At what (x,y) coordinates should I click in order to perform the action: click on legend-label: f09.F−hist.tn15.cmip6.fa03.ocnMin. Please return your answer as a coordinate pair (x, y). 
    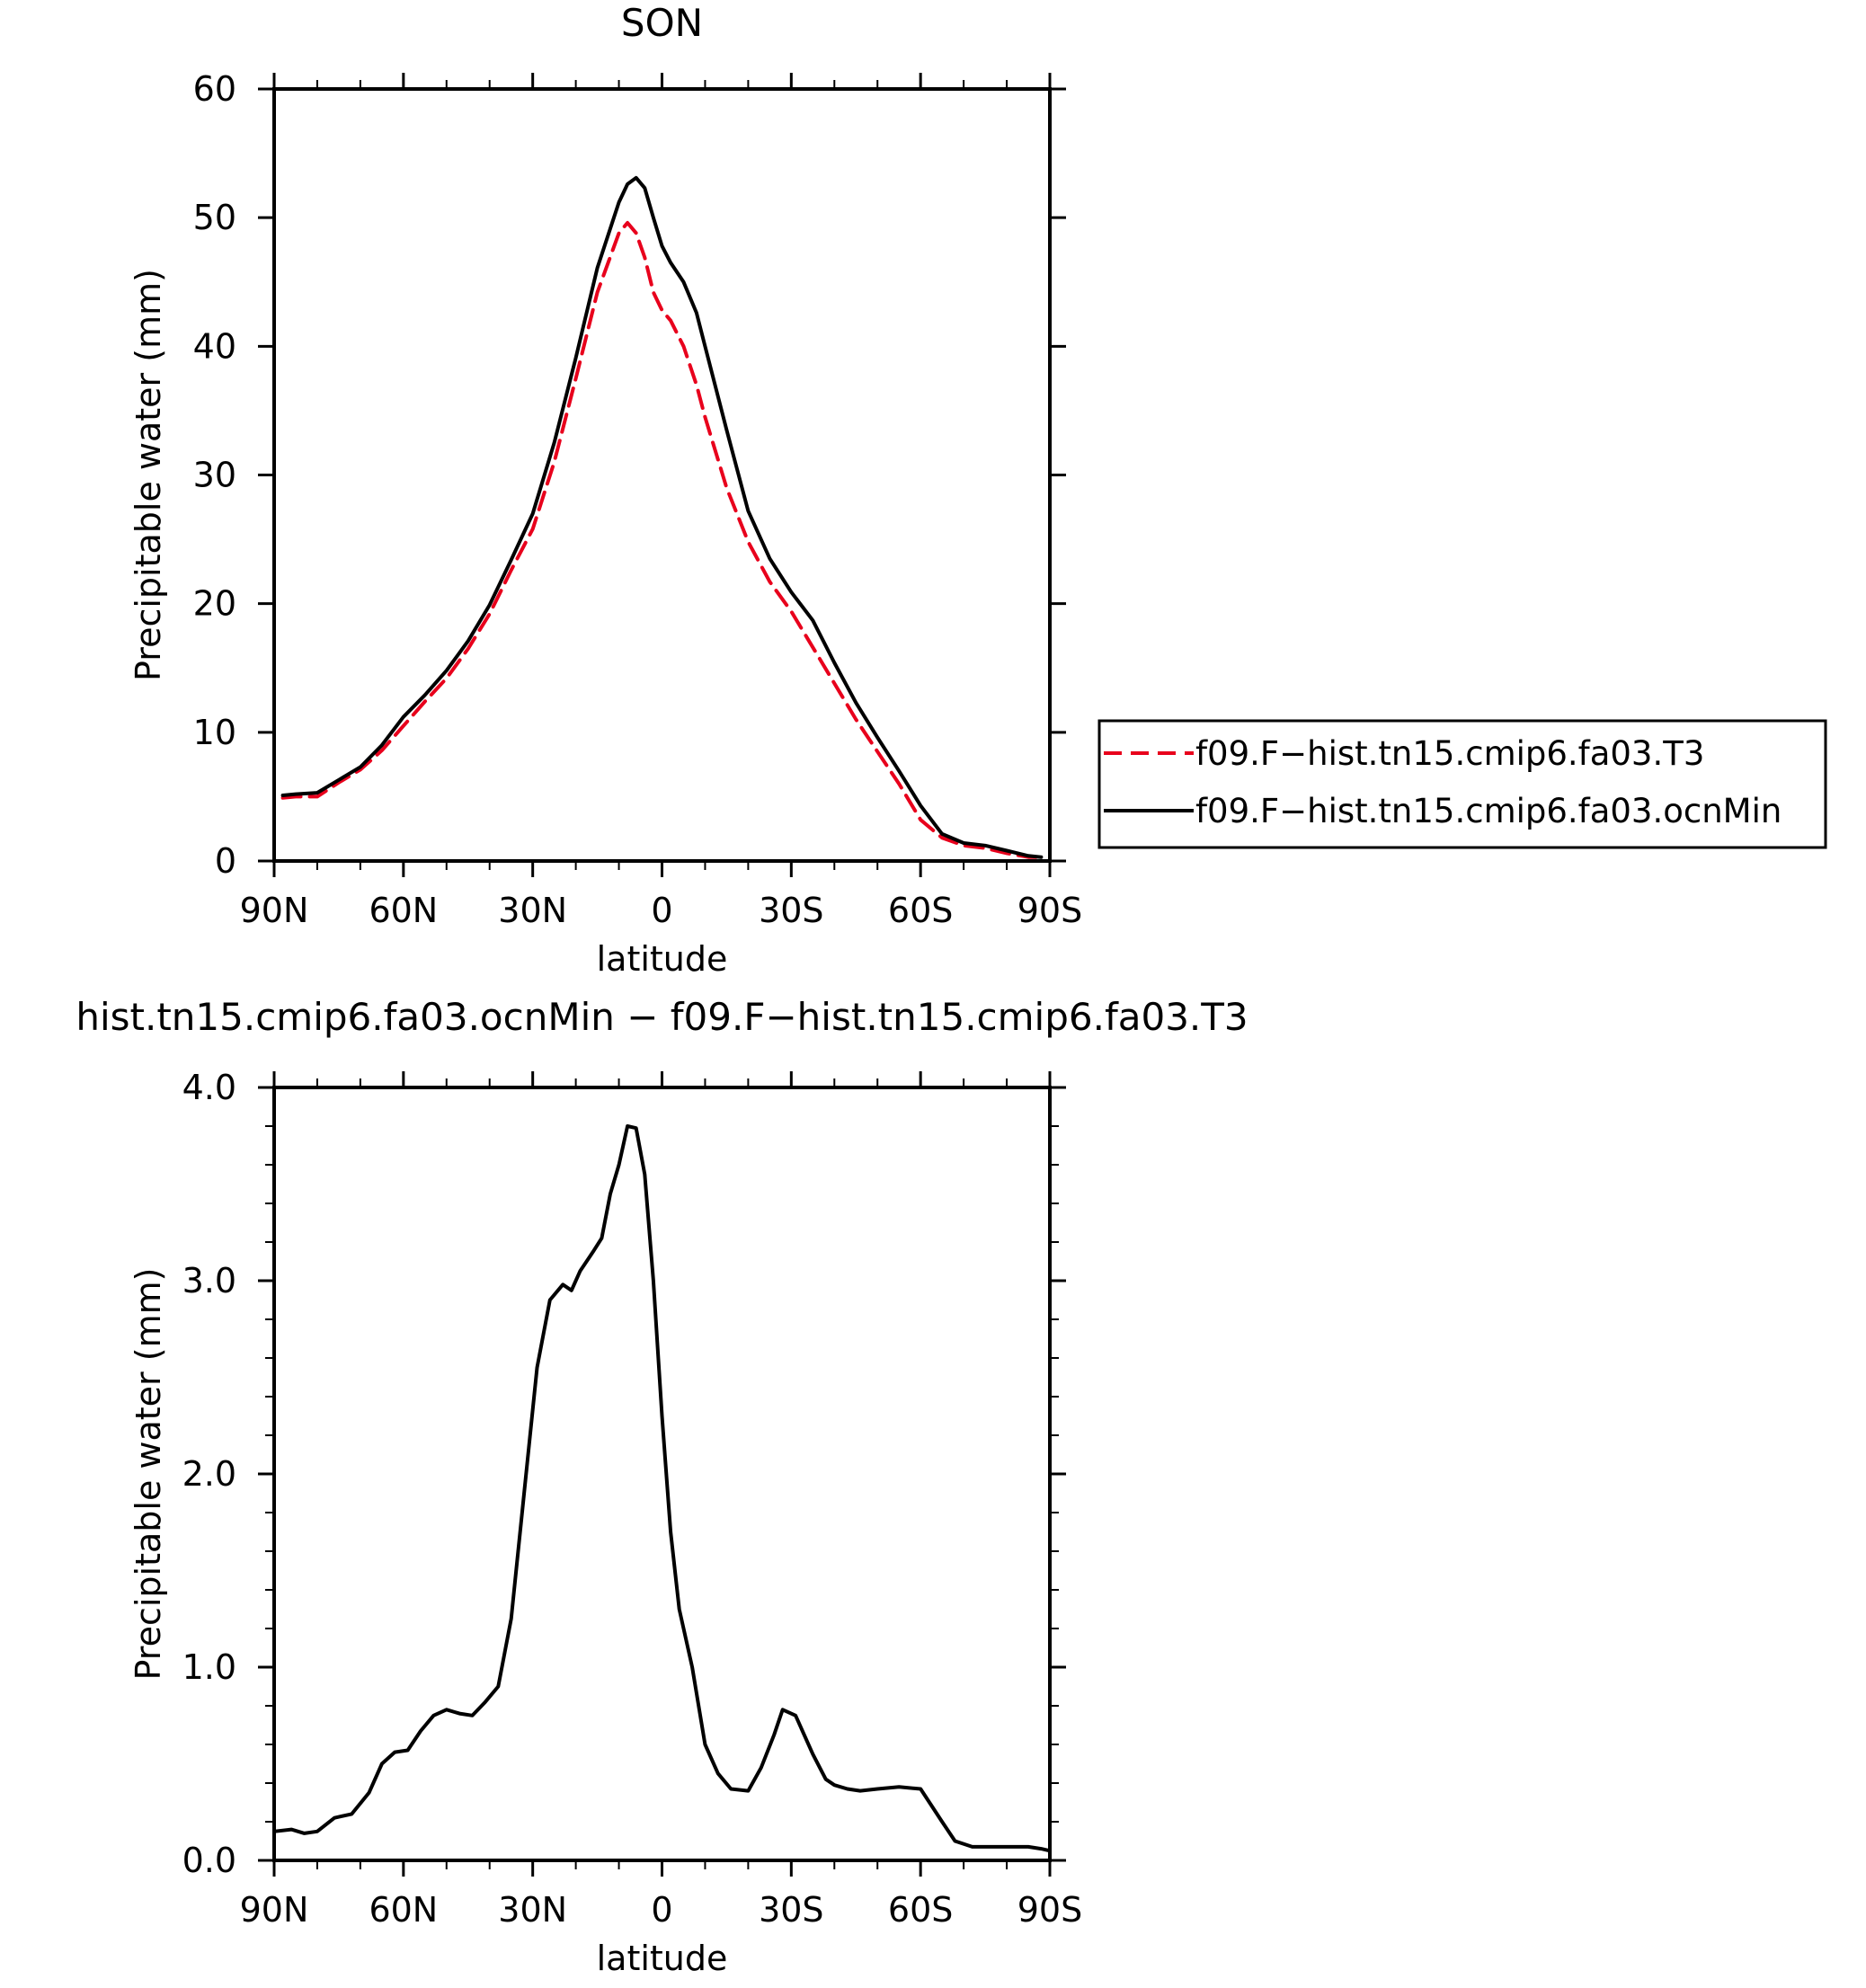
    Looking at the image, I should click on (1488, 811).